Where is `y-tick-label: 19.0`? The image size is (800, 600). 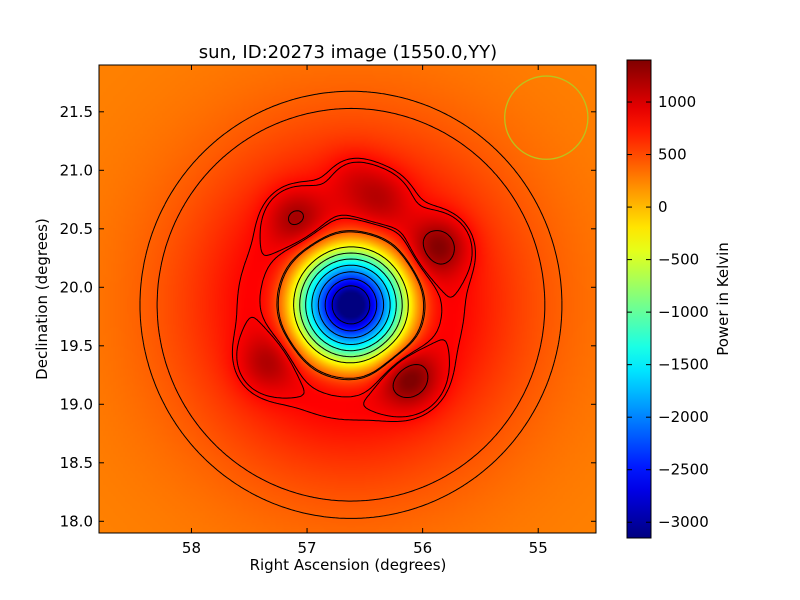 y-tick-label: 19.0 is located at coordinates (76, 404).